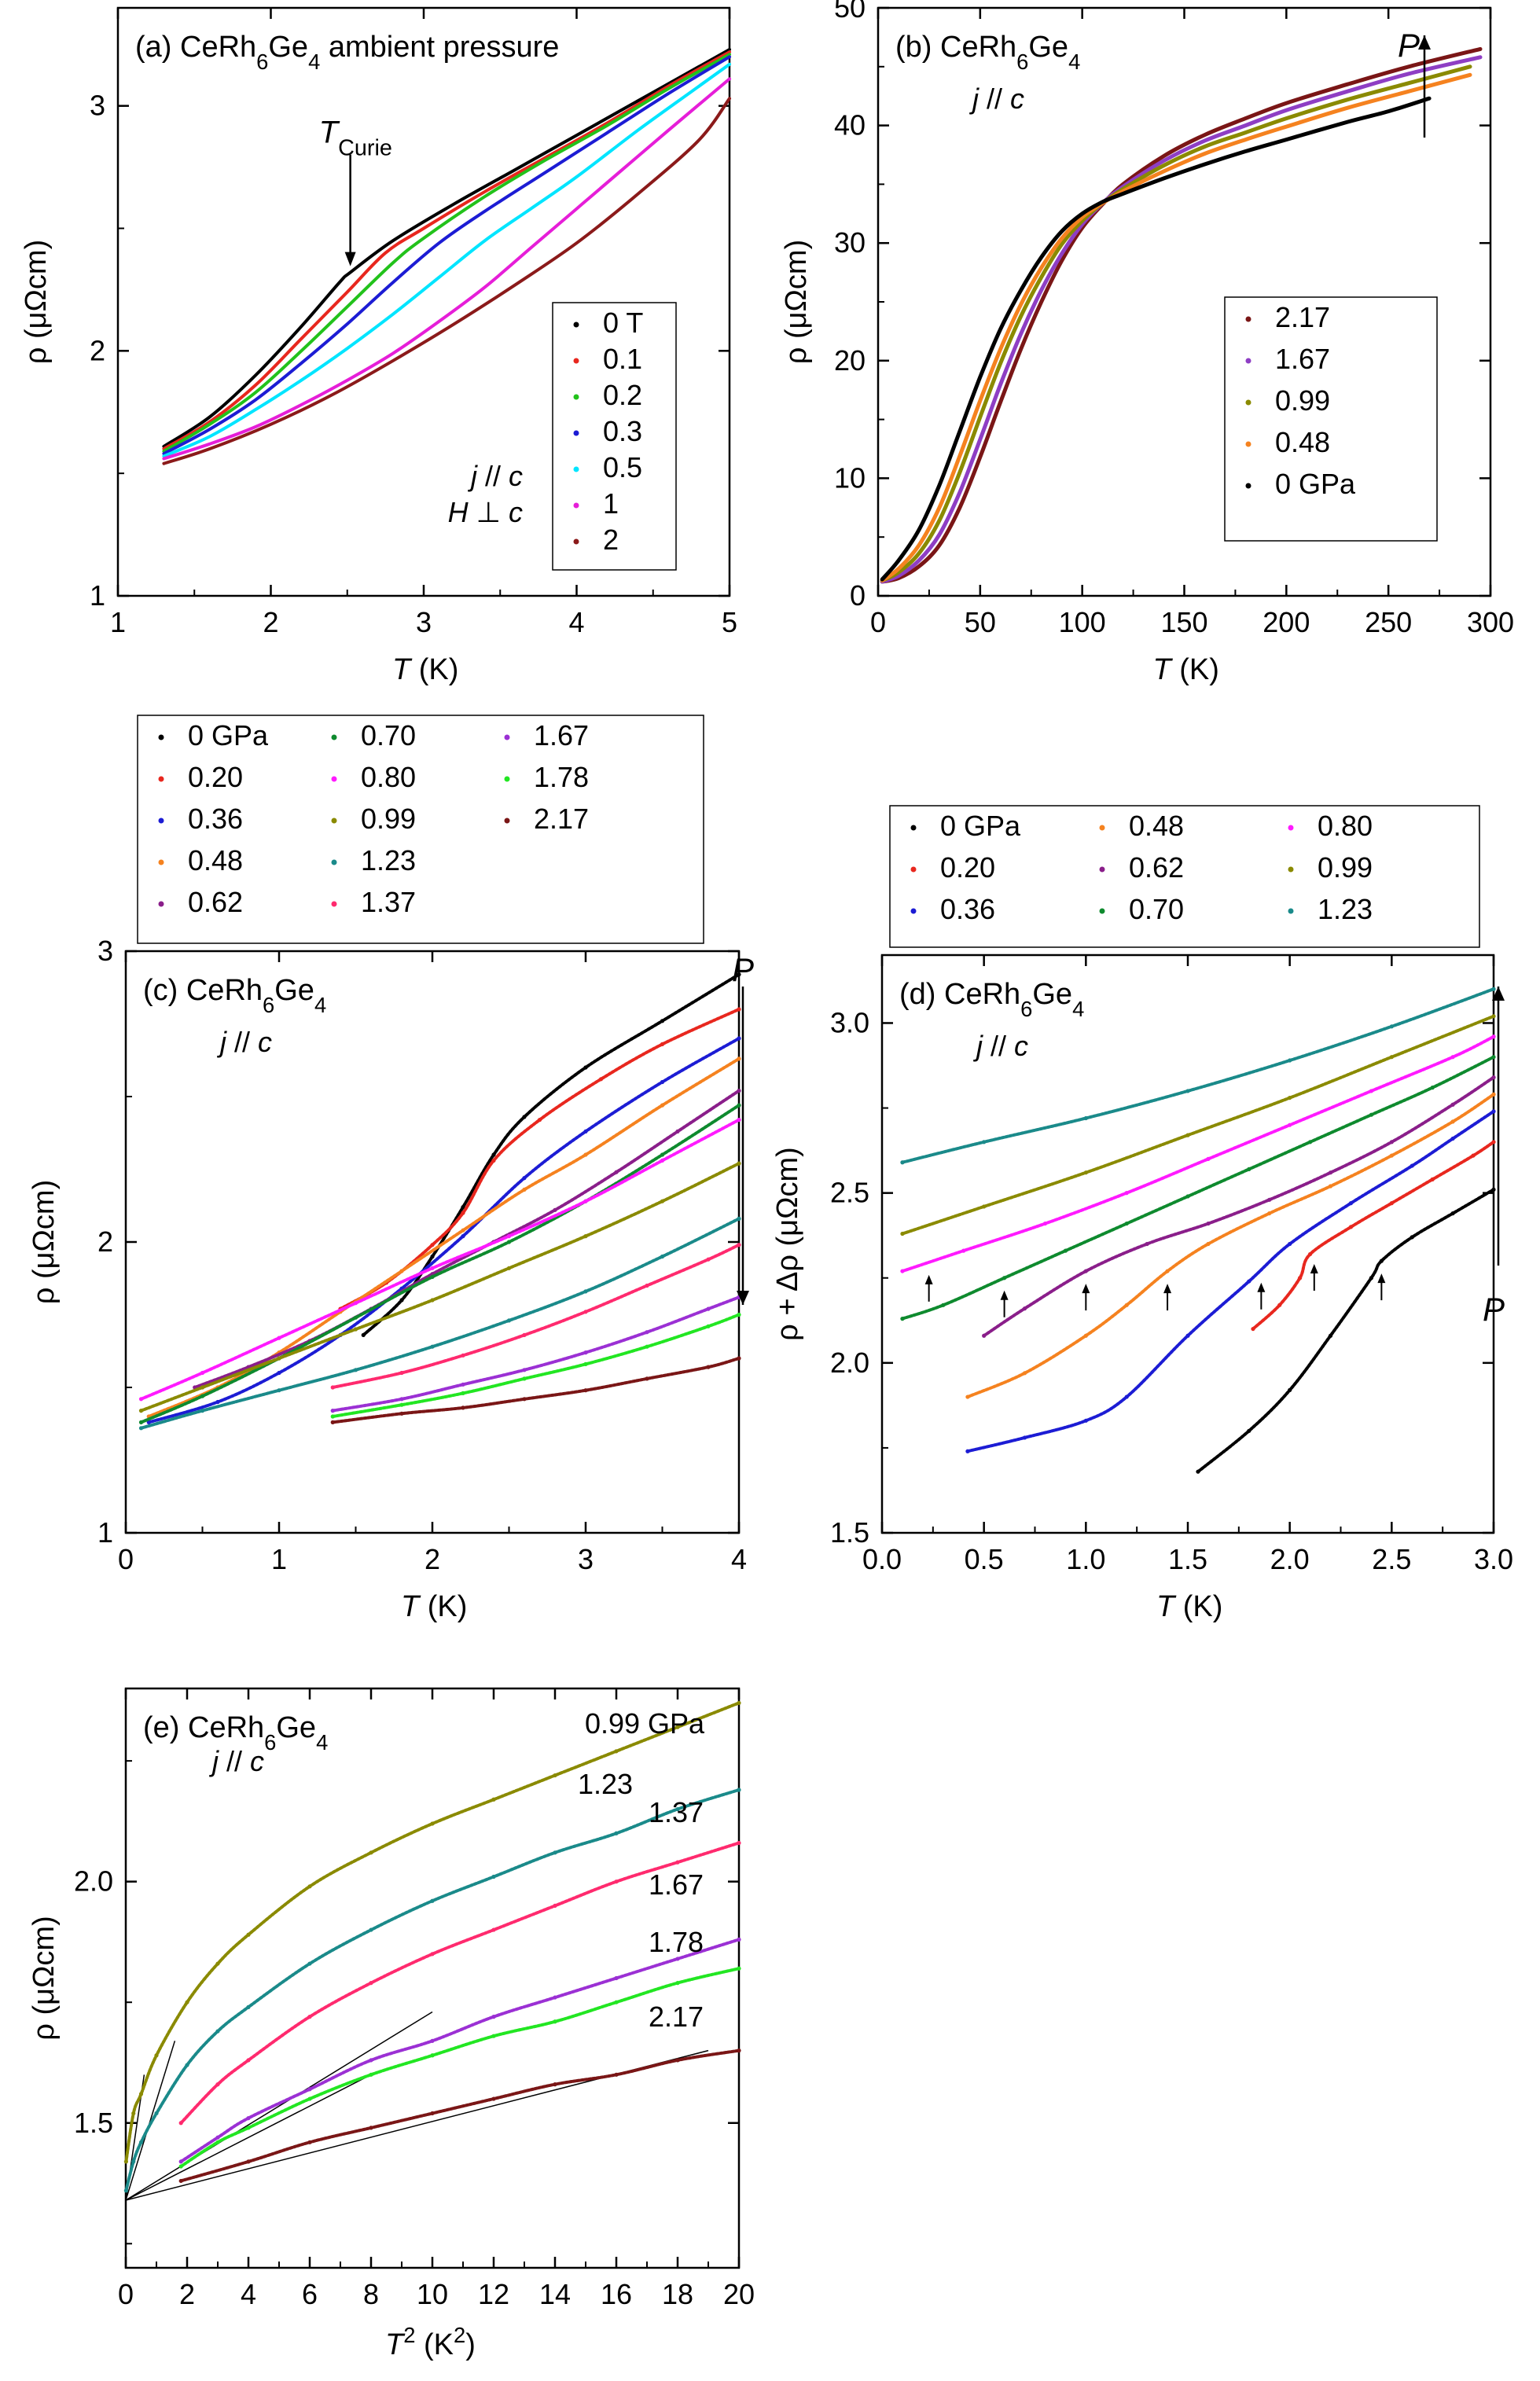 The image size is (1540, 2381). Describe the element at coordinates (1424, 42) in the screenshot. I see `pressure-arrow-head` at that location.